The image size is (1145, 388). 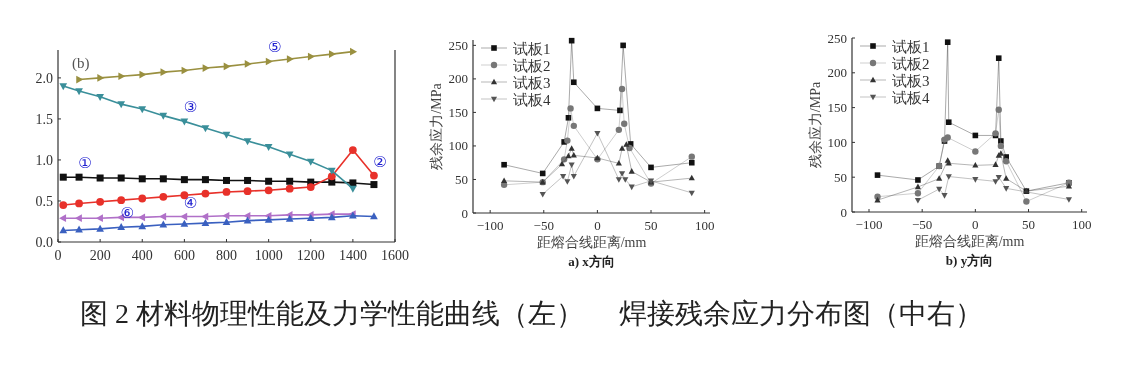 I want to click on y-tick-label: 0.5, so click(x=44, y=201).